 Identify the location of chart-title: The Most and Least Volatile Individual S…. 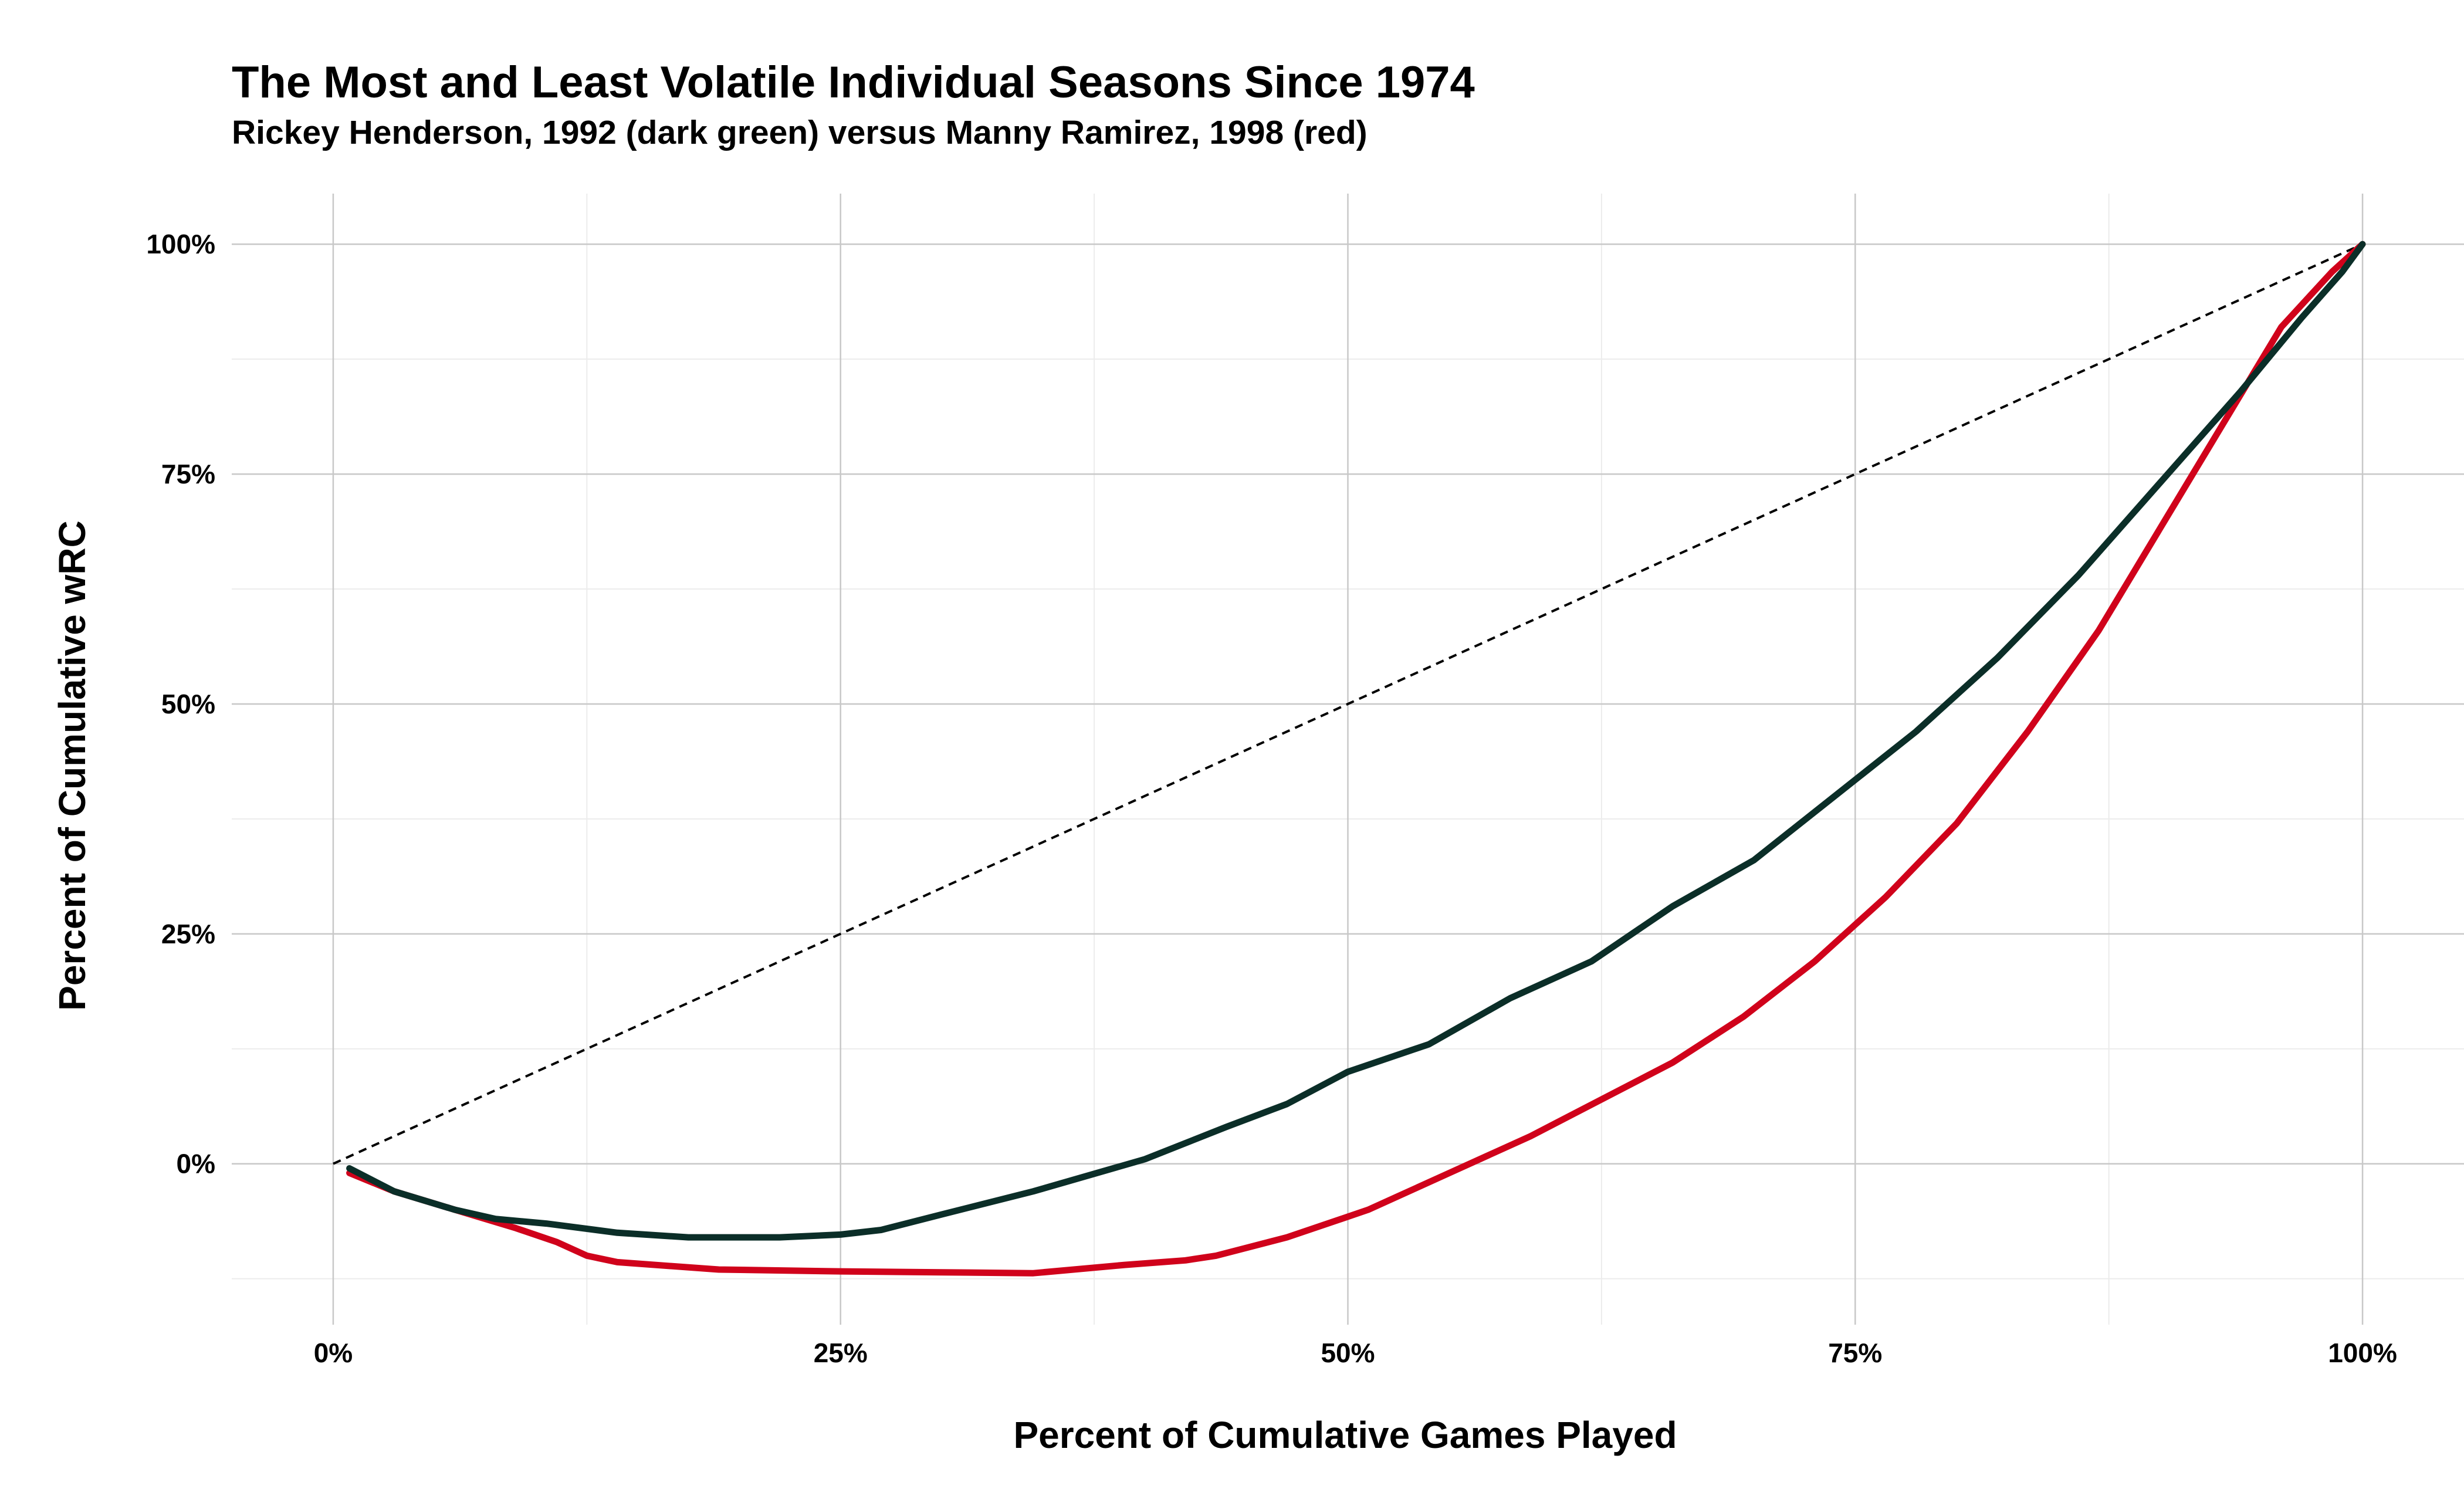
(853, 82).